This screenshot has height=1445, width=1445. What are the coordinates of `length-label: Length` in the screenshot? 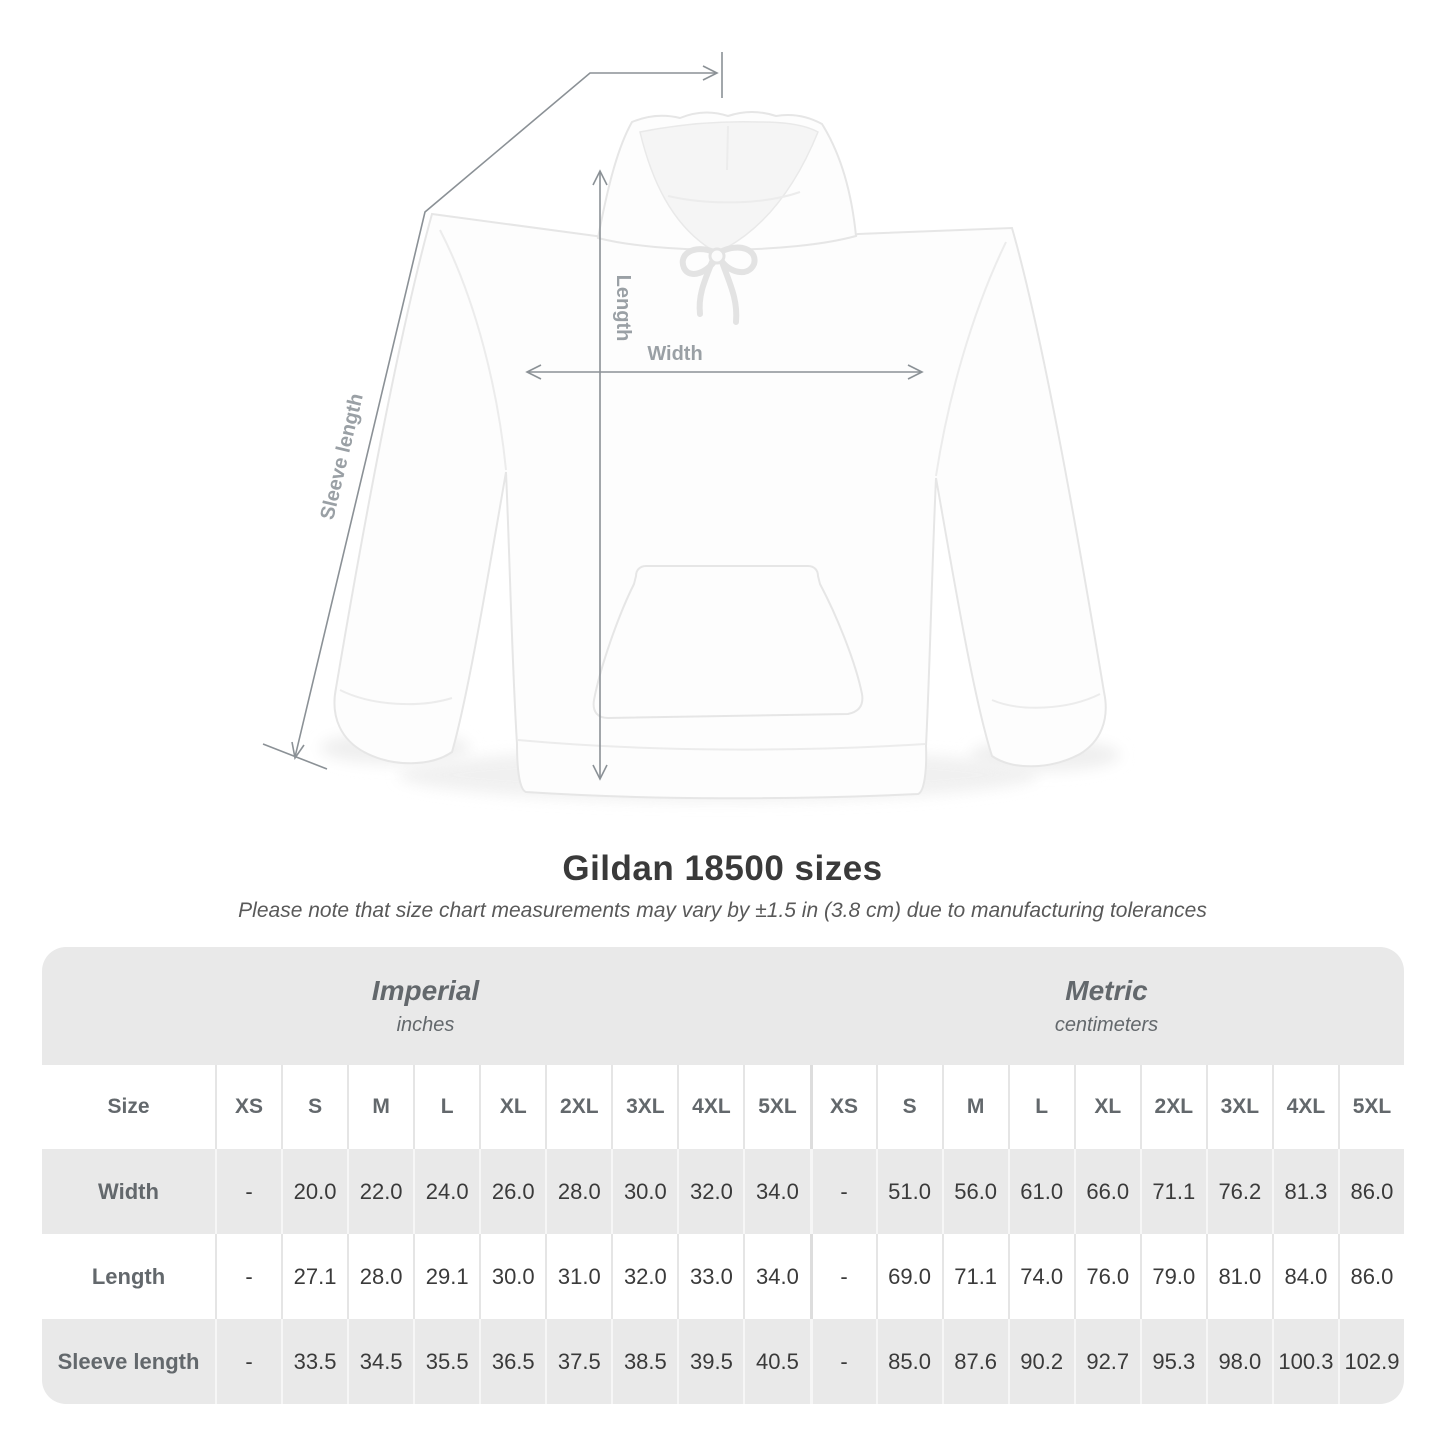 It's located at (623, 308).